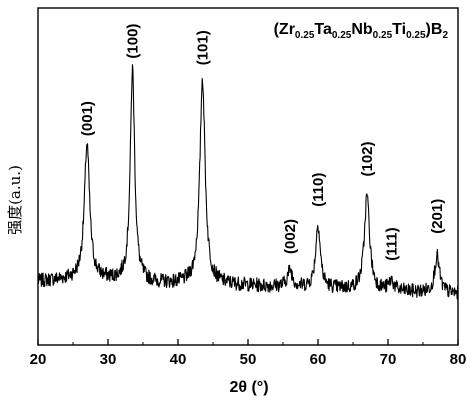 The width and height of the screenshot is (474, 403). Describe the element at coordinates (392, 243) in the screenshot. I see `peak-label: (111)` at that location.